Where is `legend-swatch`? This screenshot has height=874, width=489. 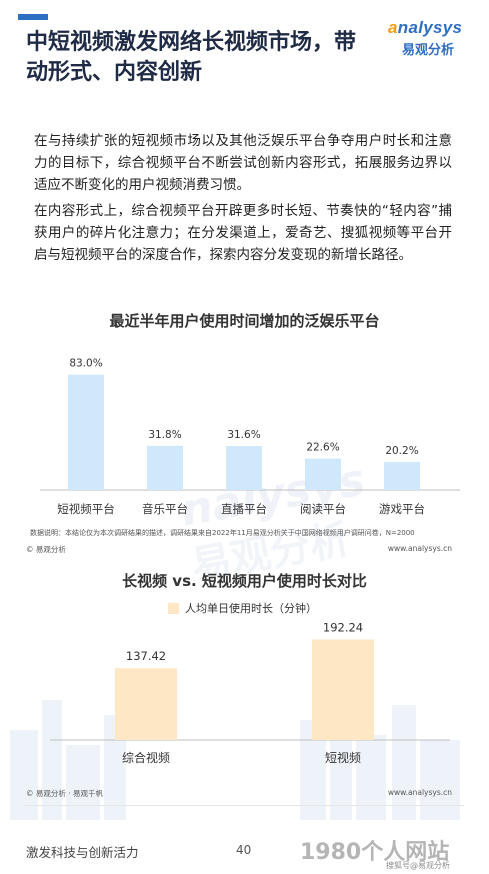 legend-swatch is located at coordinates (173, 608).